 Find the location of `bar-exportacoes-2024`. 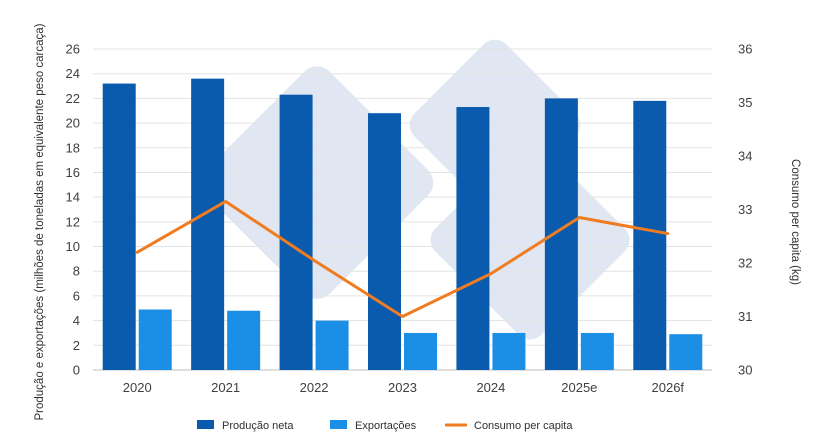

bar-exportacoes-2024 is located at coordinates (509, 351).